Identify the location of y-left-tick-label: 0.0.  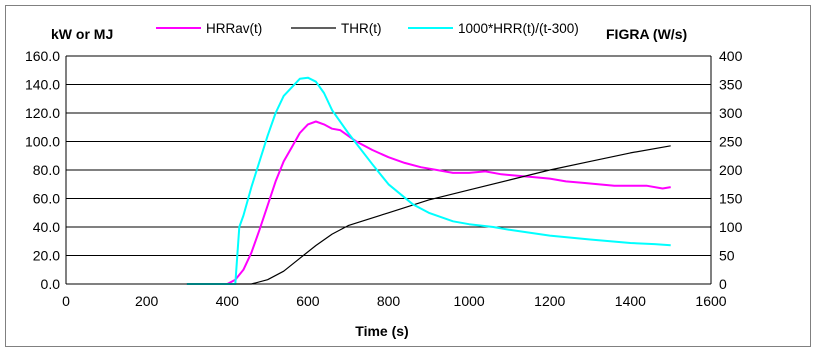
(51, 284).